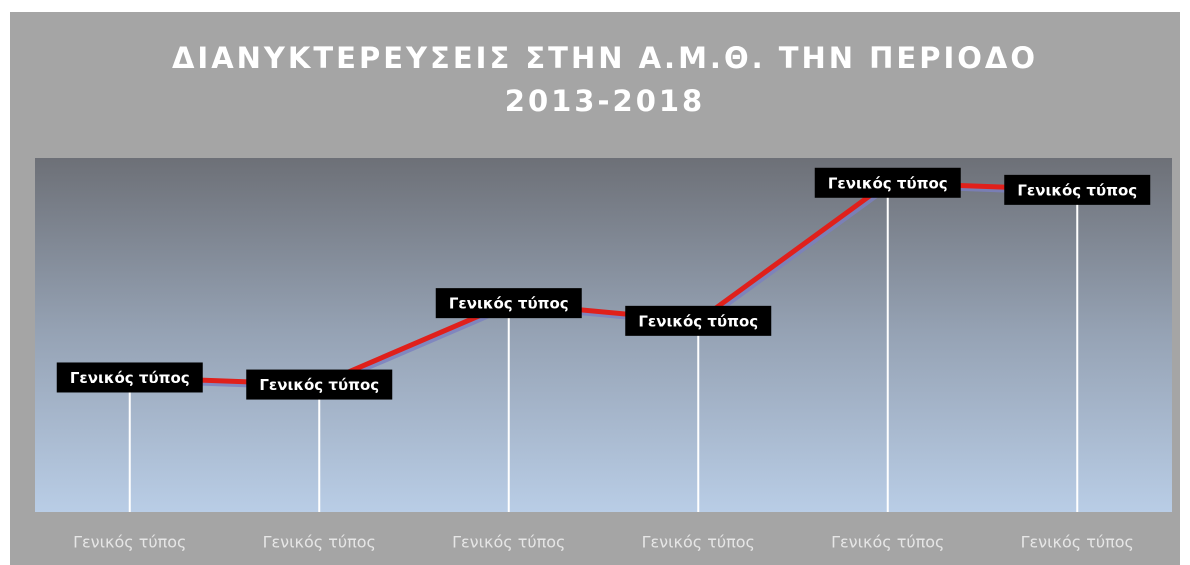 The height and width of the screenshot is (565, 1190). What do you see at coordinates (605, 58) in the screenshot?
I see `chart-title: ΔΙΑΝΥΚΤΕΡΕΥΣΕΙΣ ΣΤΗΝ Α.Μ.Θ. ΤΗΝ ΠΕΡΙΟΔΟ` at bounding box center [605, 58].